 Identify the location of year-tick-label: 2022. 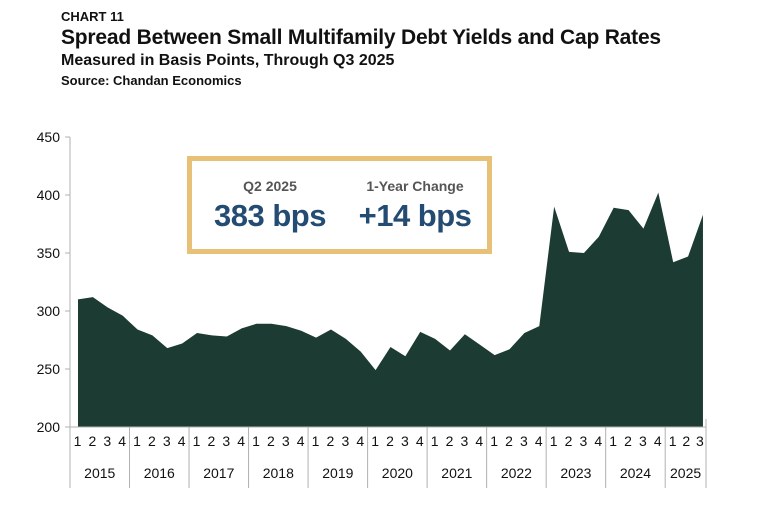
(516, 473).